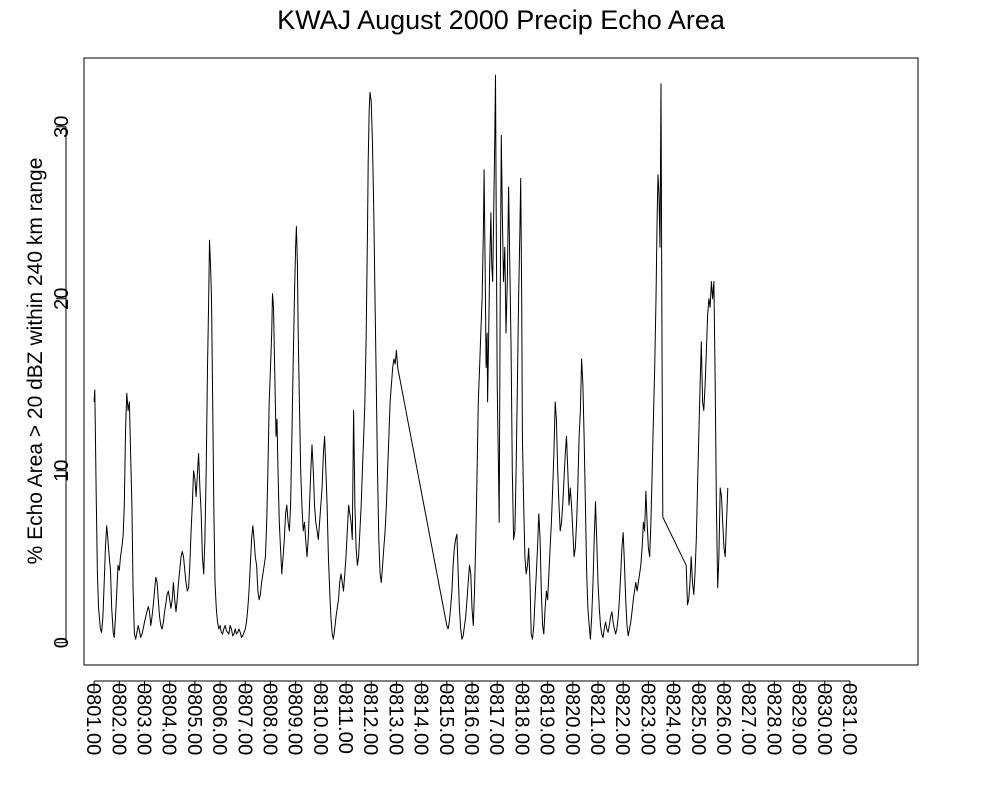 Image resolution: width=1003 pixels, height=795 pixels. What do you see at coordinates (143, 719) in the screenshot?
I see `x-tick-label: 0803.00` at bounding box center [143, 719].